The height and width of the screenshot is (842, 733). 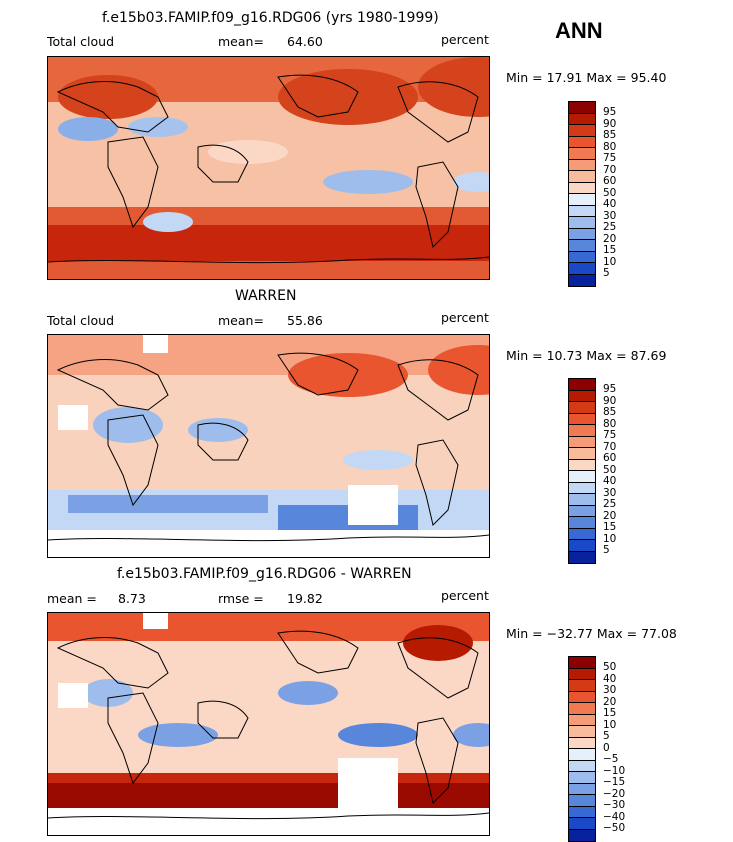 I want to click on panel-3-rmse-value: 19.82, so click(x=305, y=598).